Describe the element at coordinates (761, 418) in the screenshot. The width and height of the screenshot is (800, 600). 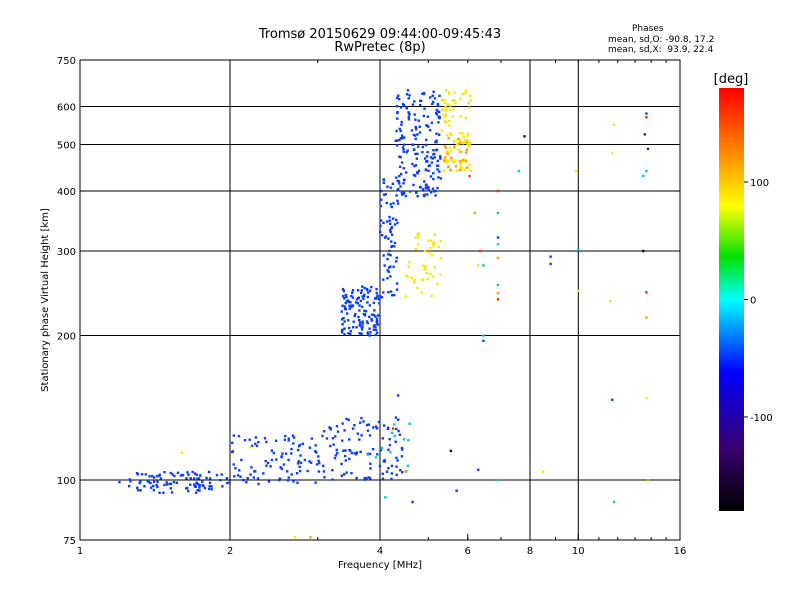
I see `colorbar-tick-label: -100` at that location.